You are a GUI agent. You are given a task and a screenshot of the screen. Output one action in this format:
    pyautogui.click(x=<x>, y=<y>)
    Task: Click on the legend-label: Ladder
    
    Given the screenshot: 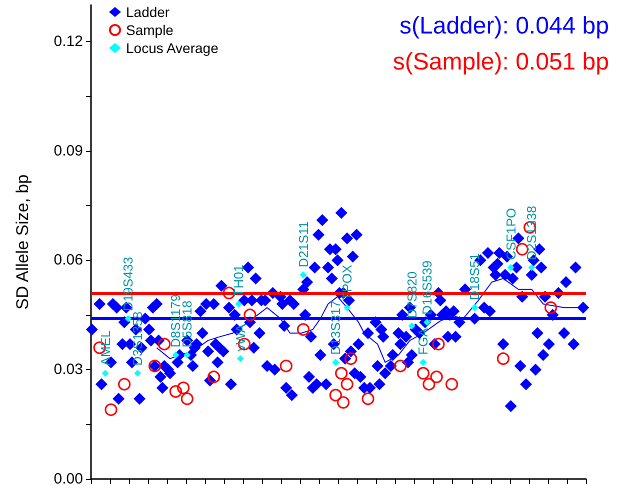 What is the action you would take?
    pyautogui.click(x=148, y=12)
    